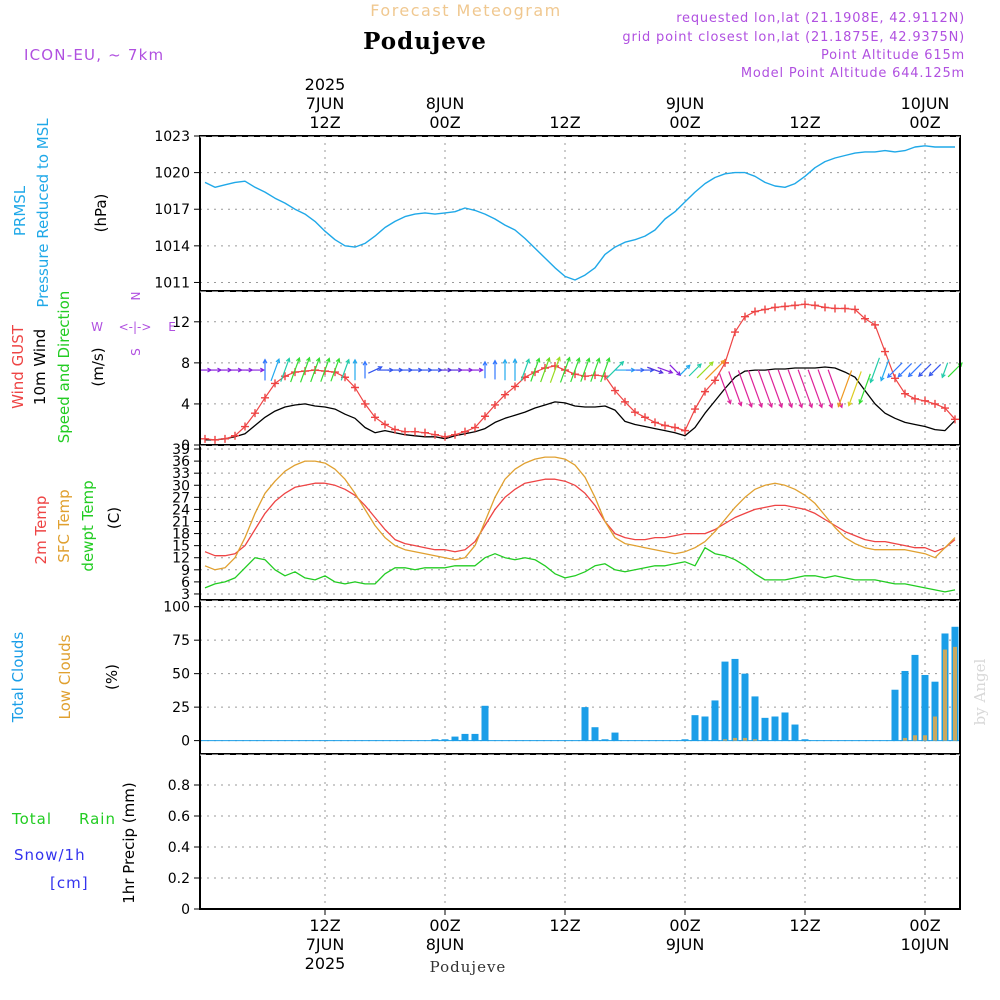 Image resolution: width=1000 pixels, height=1000 pixels. Describe the element at coordinates (980, 691) in the screenshot. I see `watermark: by Angel` at that location.